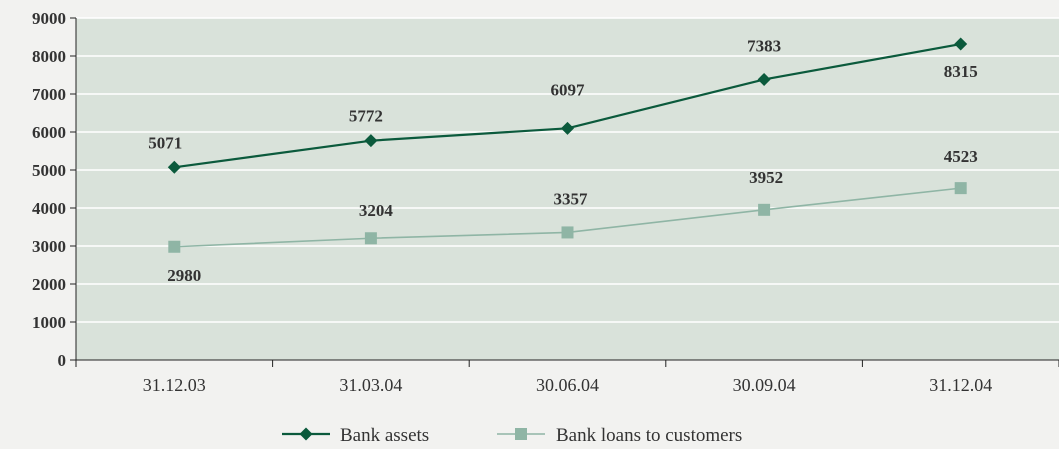  I want to click on y-tick-label: 4000, so click(49, 208).